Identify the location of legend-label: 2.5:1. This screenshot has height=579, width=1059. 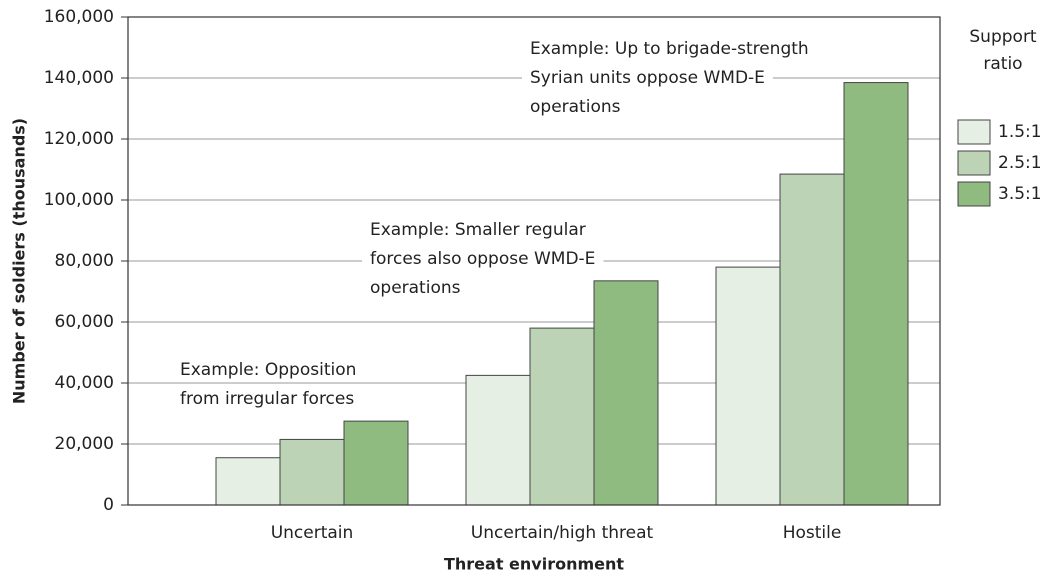
(1020, 163).